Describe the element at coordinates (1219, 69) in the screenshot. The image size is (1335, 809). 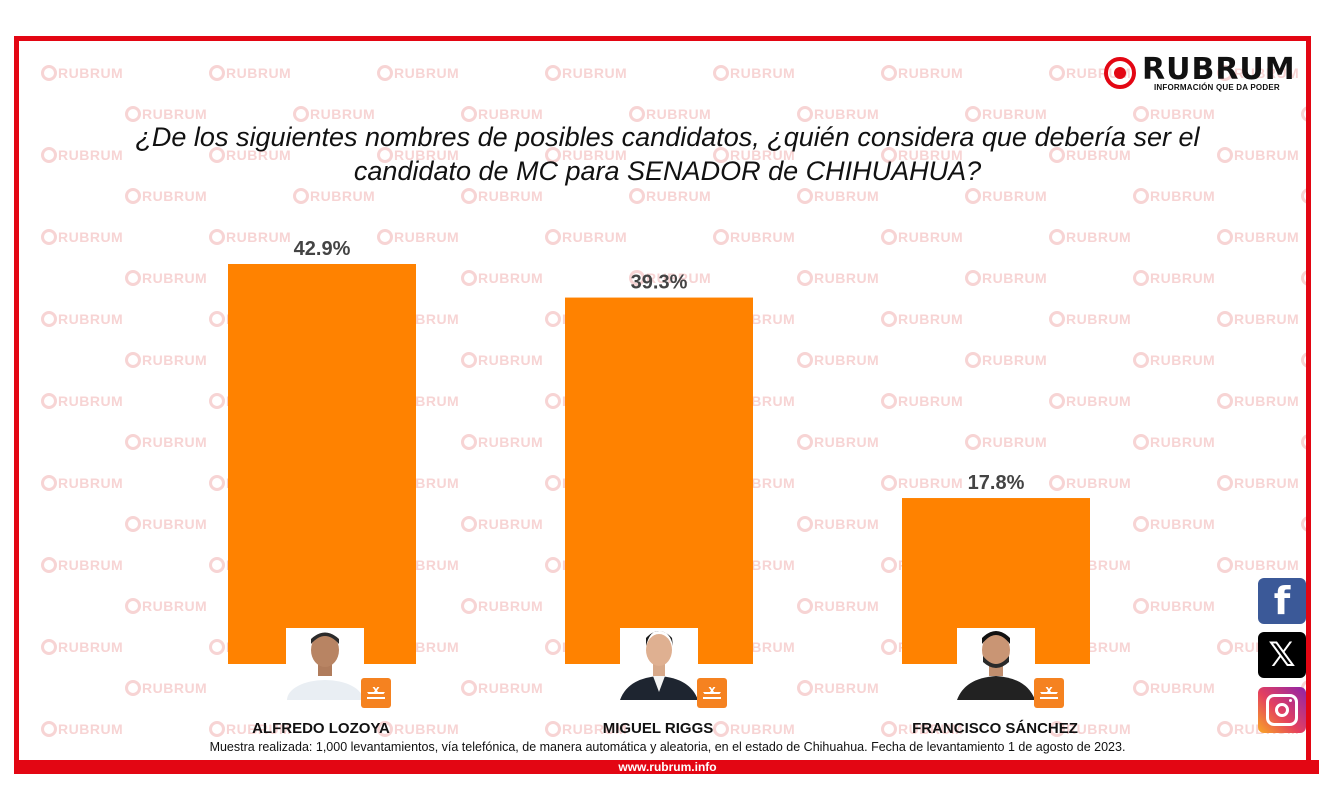
I see `logo-text: RUBRUM` at that location.